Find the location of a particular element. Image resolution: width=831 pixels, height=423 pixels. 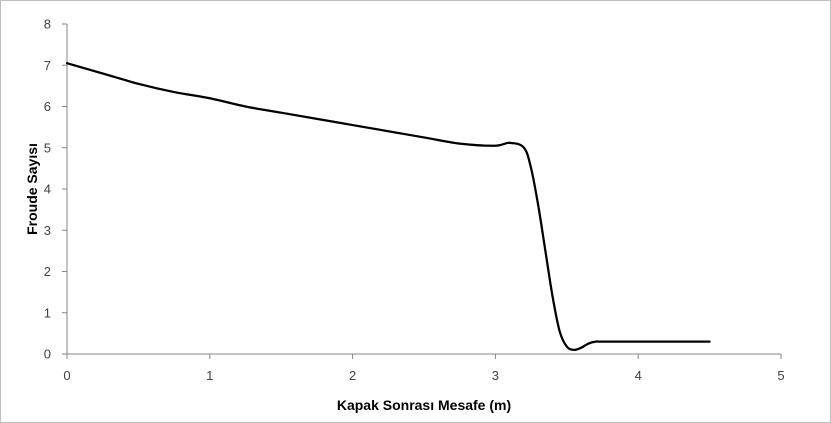

y-tick-label: 2 is located at coordinates (47, 271).